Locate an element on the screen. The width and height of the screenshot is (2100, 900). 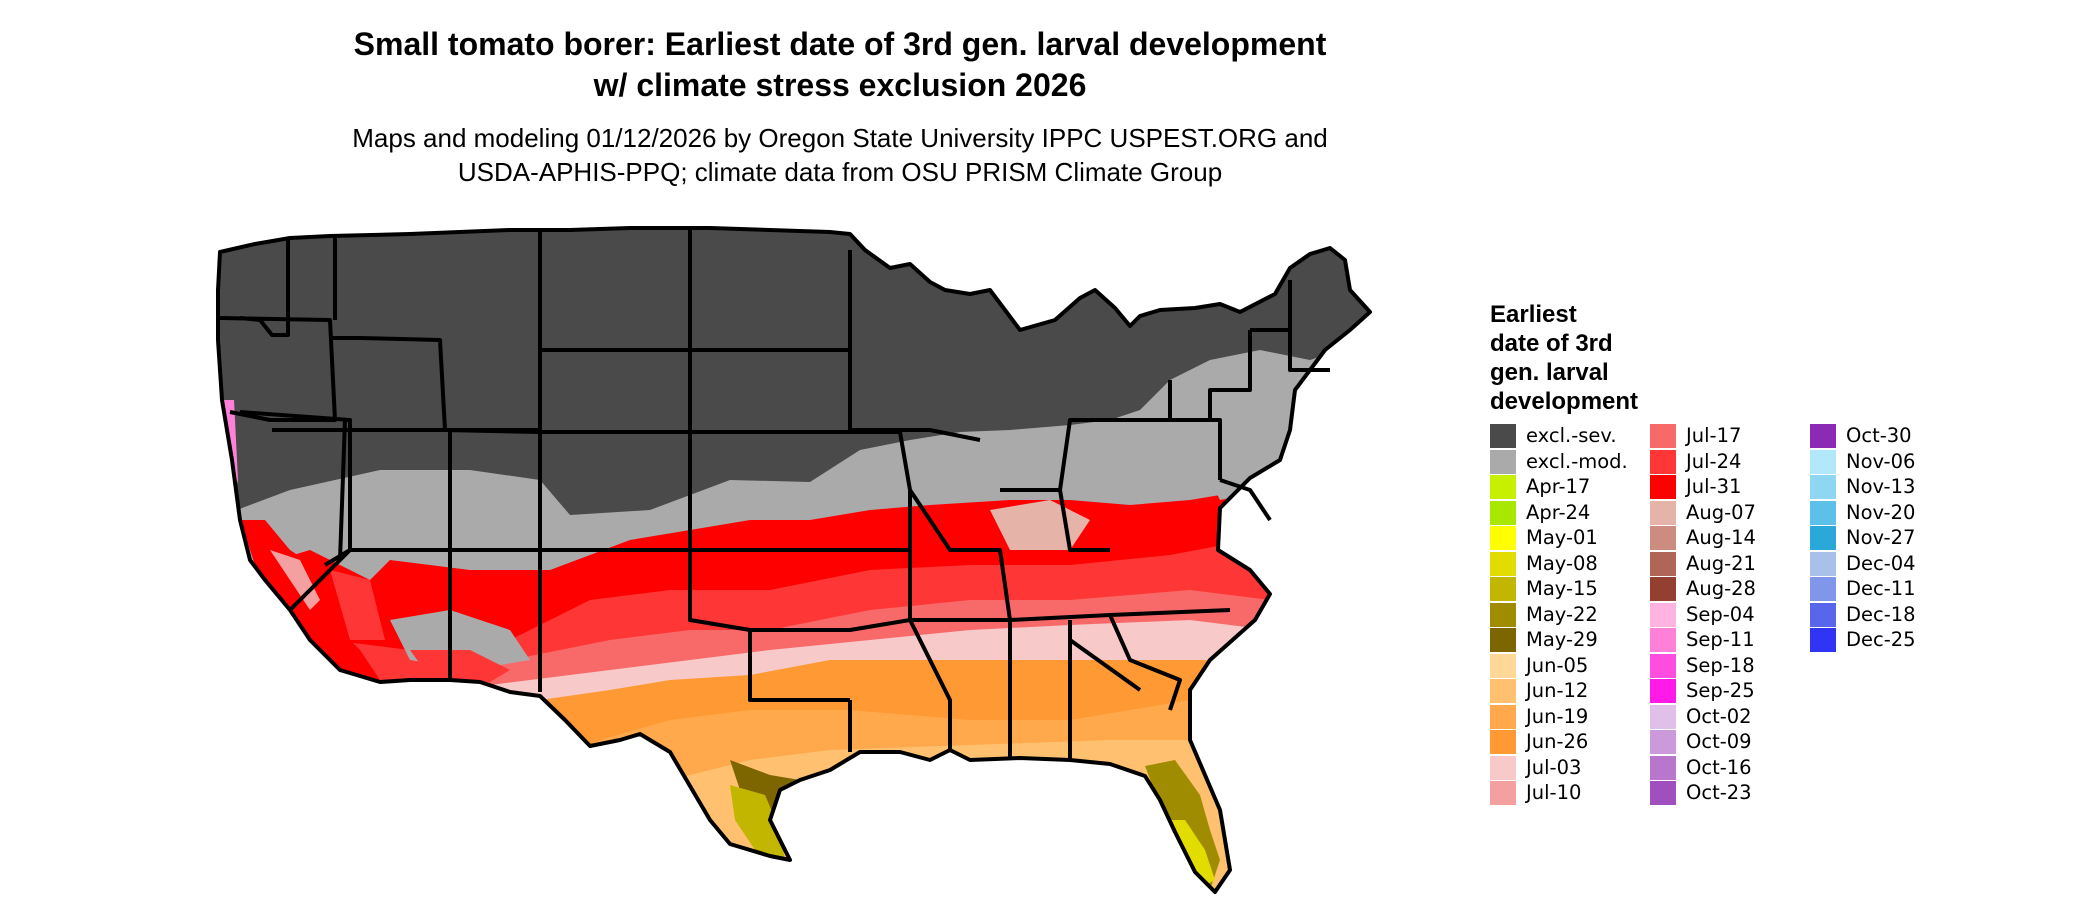
legend-item: Aug-21 is located at coordinates (1735, 564).